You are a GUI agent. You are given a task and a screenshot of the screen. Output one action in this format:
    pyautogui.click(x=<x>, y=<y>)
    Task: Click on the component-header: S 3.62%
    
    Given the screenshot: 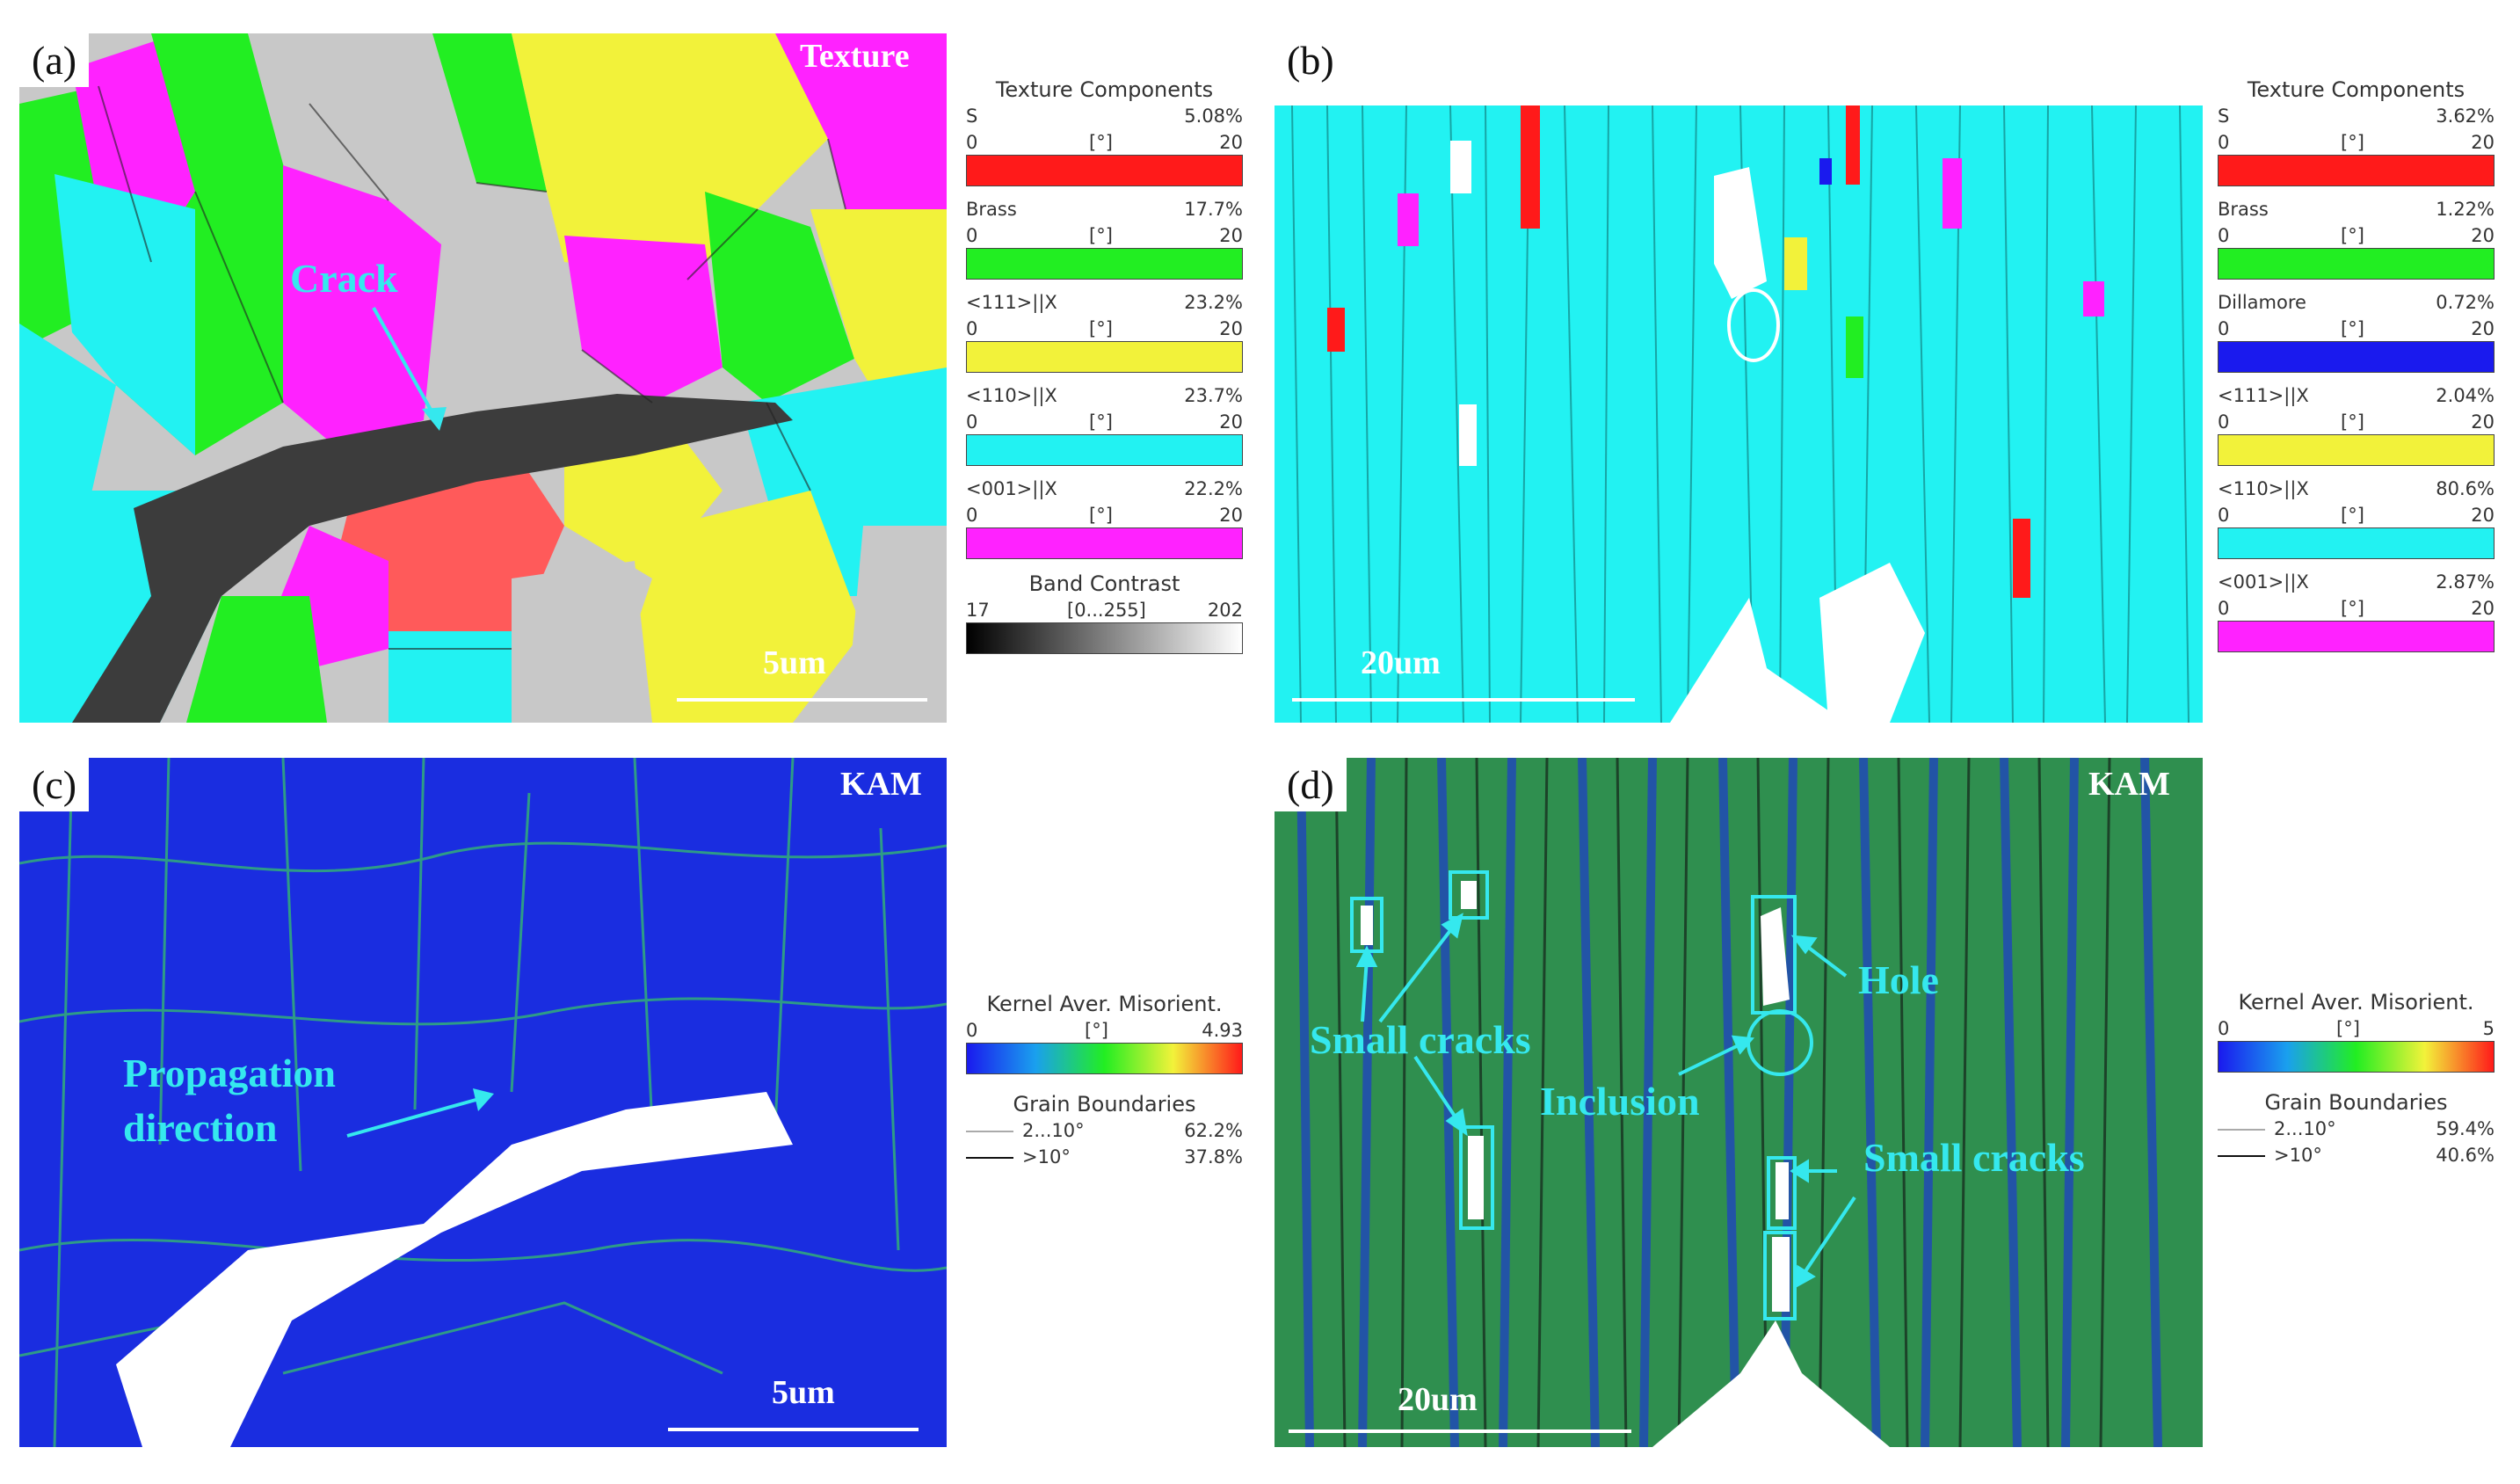 What is the action you would take?
    pyautogui.click(x=2356, y=115)
    